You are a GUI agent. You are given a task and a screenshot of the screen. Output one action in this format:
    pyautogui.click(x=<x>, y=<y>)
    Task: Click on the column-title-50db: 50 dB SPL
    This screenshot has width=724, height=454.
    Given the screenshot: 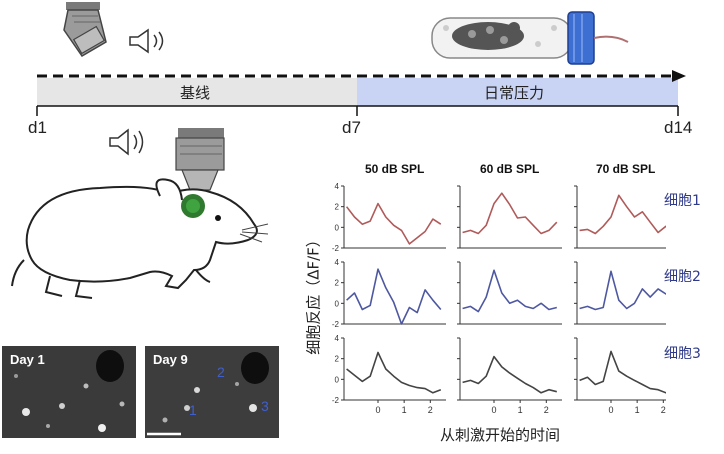 What is the action you would take?
    pyautogui.click(x=395, y=169)
    